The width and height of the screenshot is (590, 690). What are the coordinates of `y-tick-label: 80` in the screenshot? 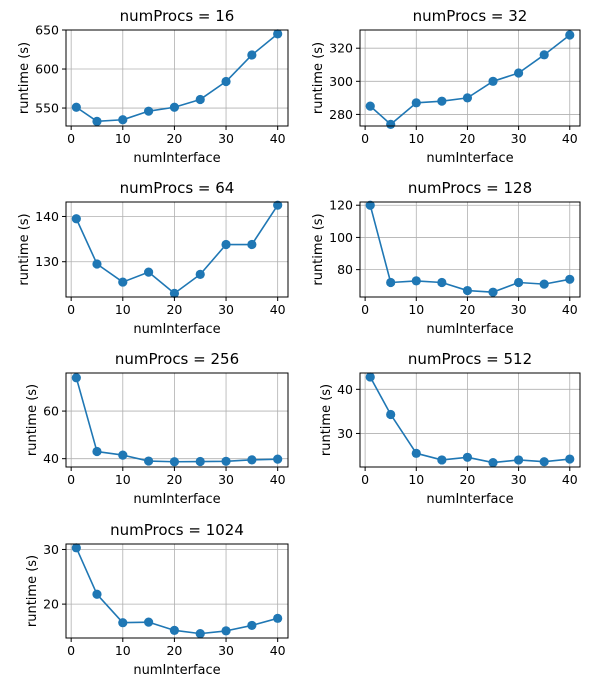 It's located at (345, 269).